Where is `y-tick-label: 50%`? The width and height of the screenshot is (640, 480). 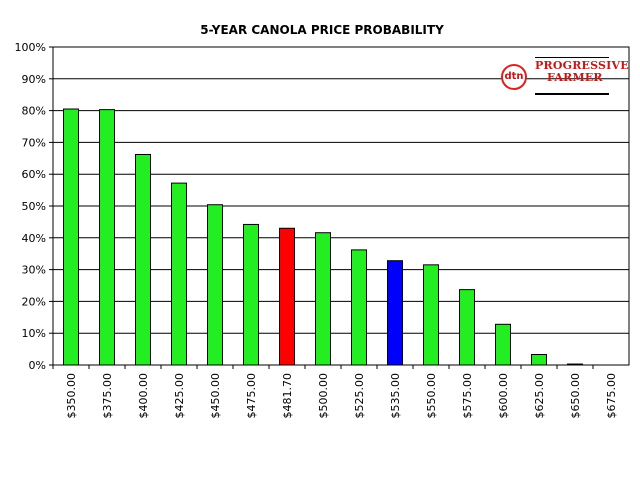 y-tick-label: 50% is located at coordinates (34, 206).